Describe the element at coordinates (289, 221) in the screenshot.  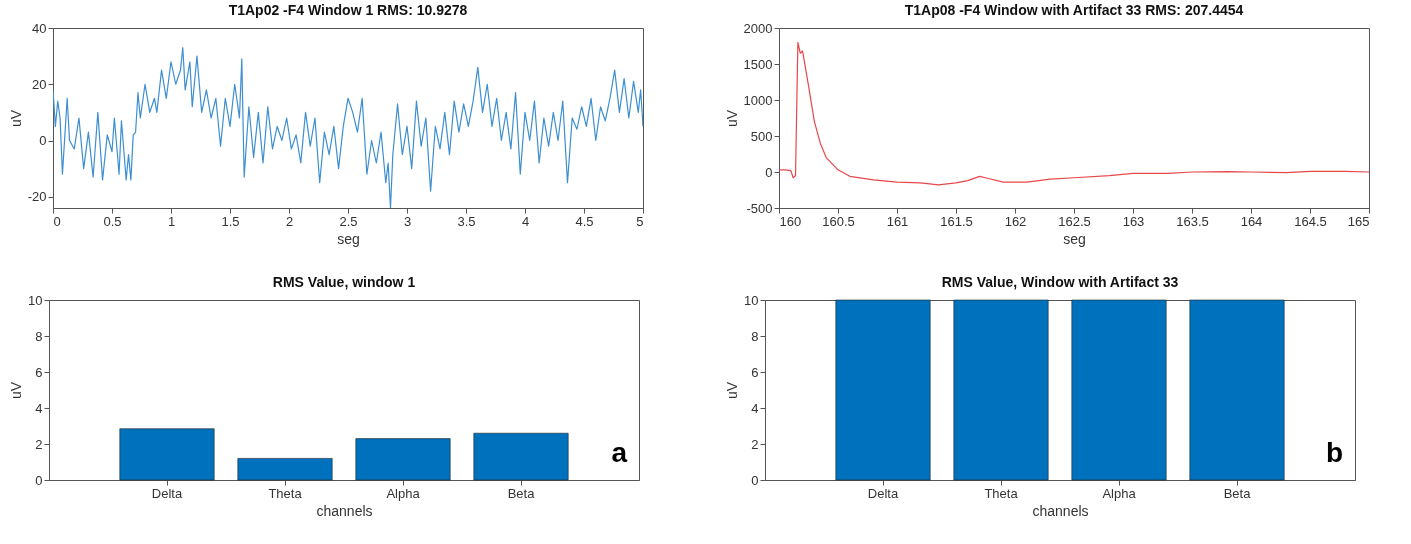
I see `x-tick-label: 2` at that location.